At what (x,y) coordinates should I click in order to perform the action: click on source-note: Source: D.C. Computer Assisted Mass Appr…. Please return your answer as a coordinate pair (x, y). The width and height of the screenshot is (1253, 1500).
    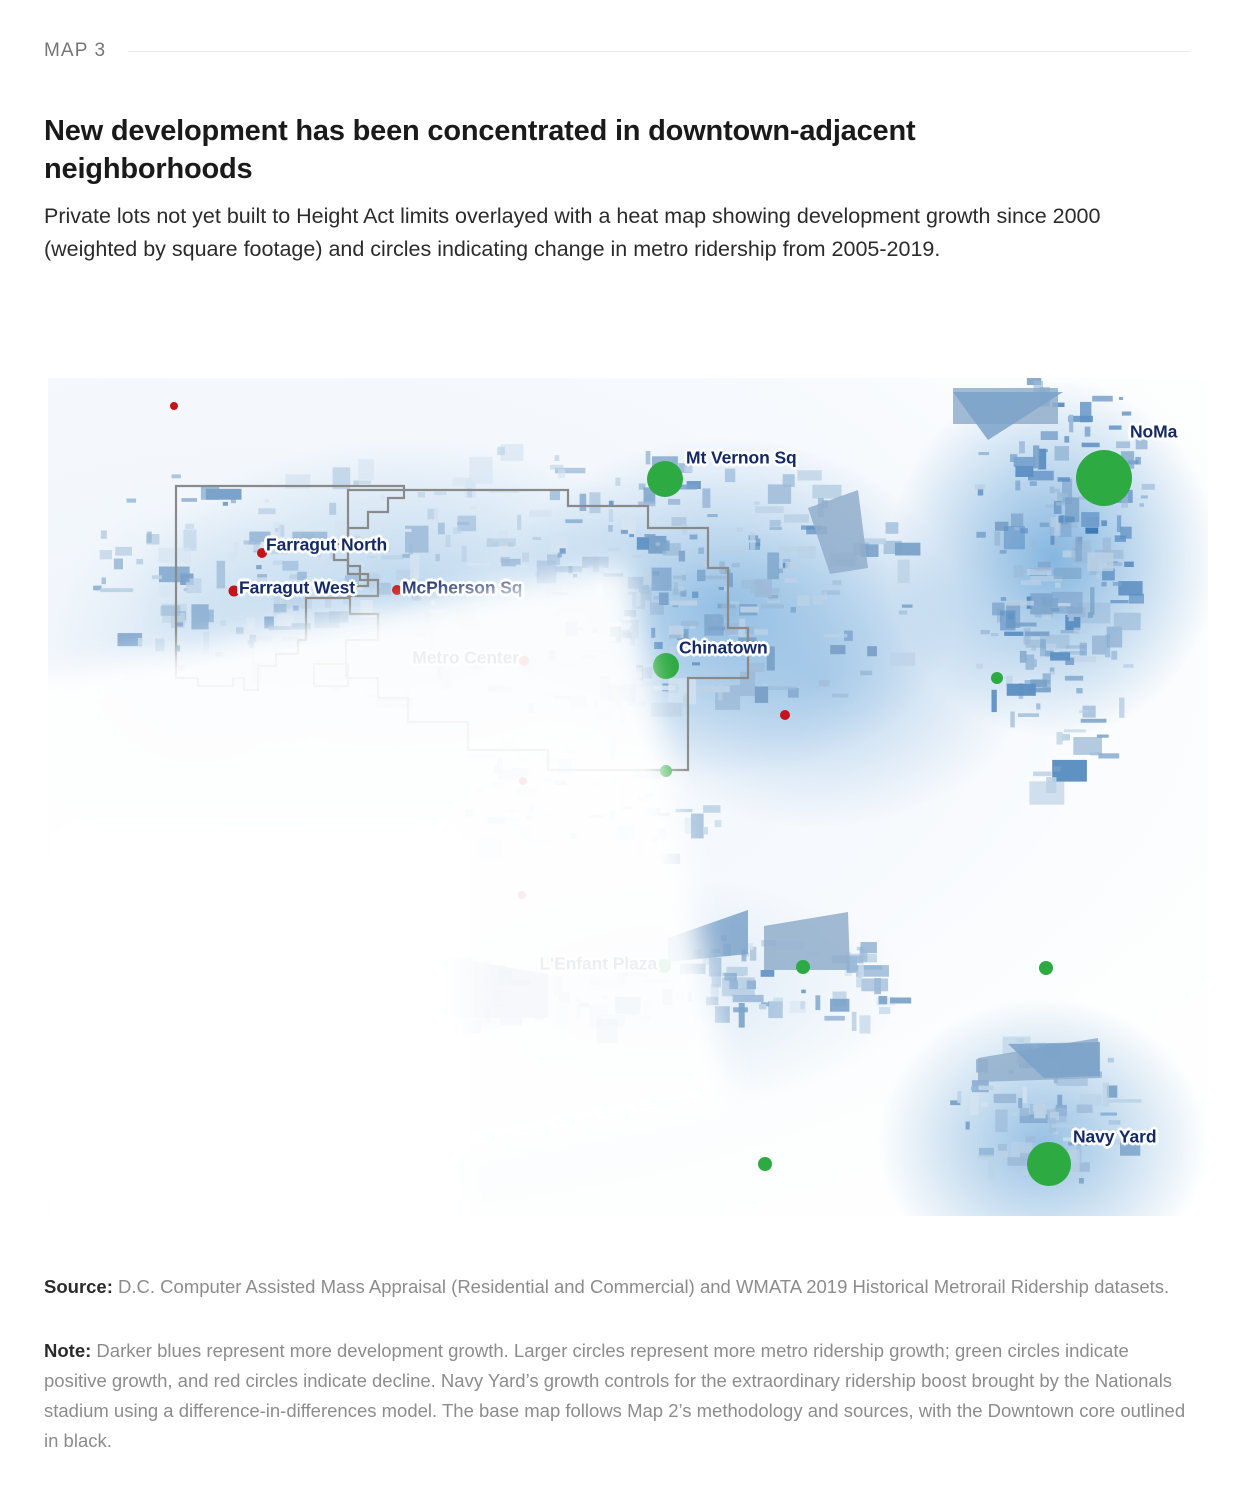
    Looking at the image, I should click on (618, 1287).